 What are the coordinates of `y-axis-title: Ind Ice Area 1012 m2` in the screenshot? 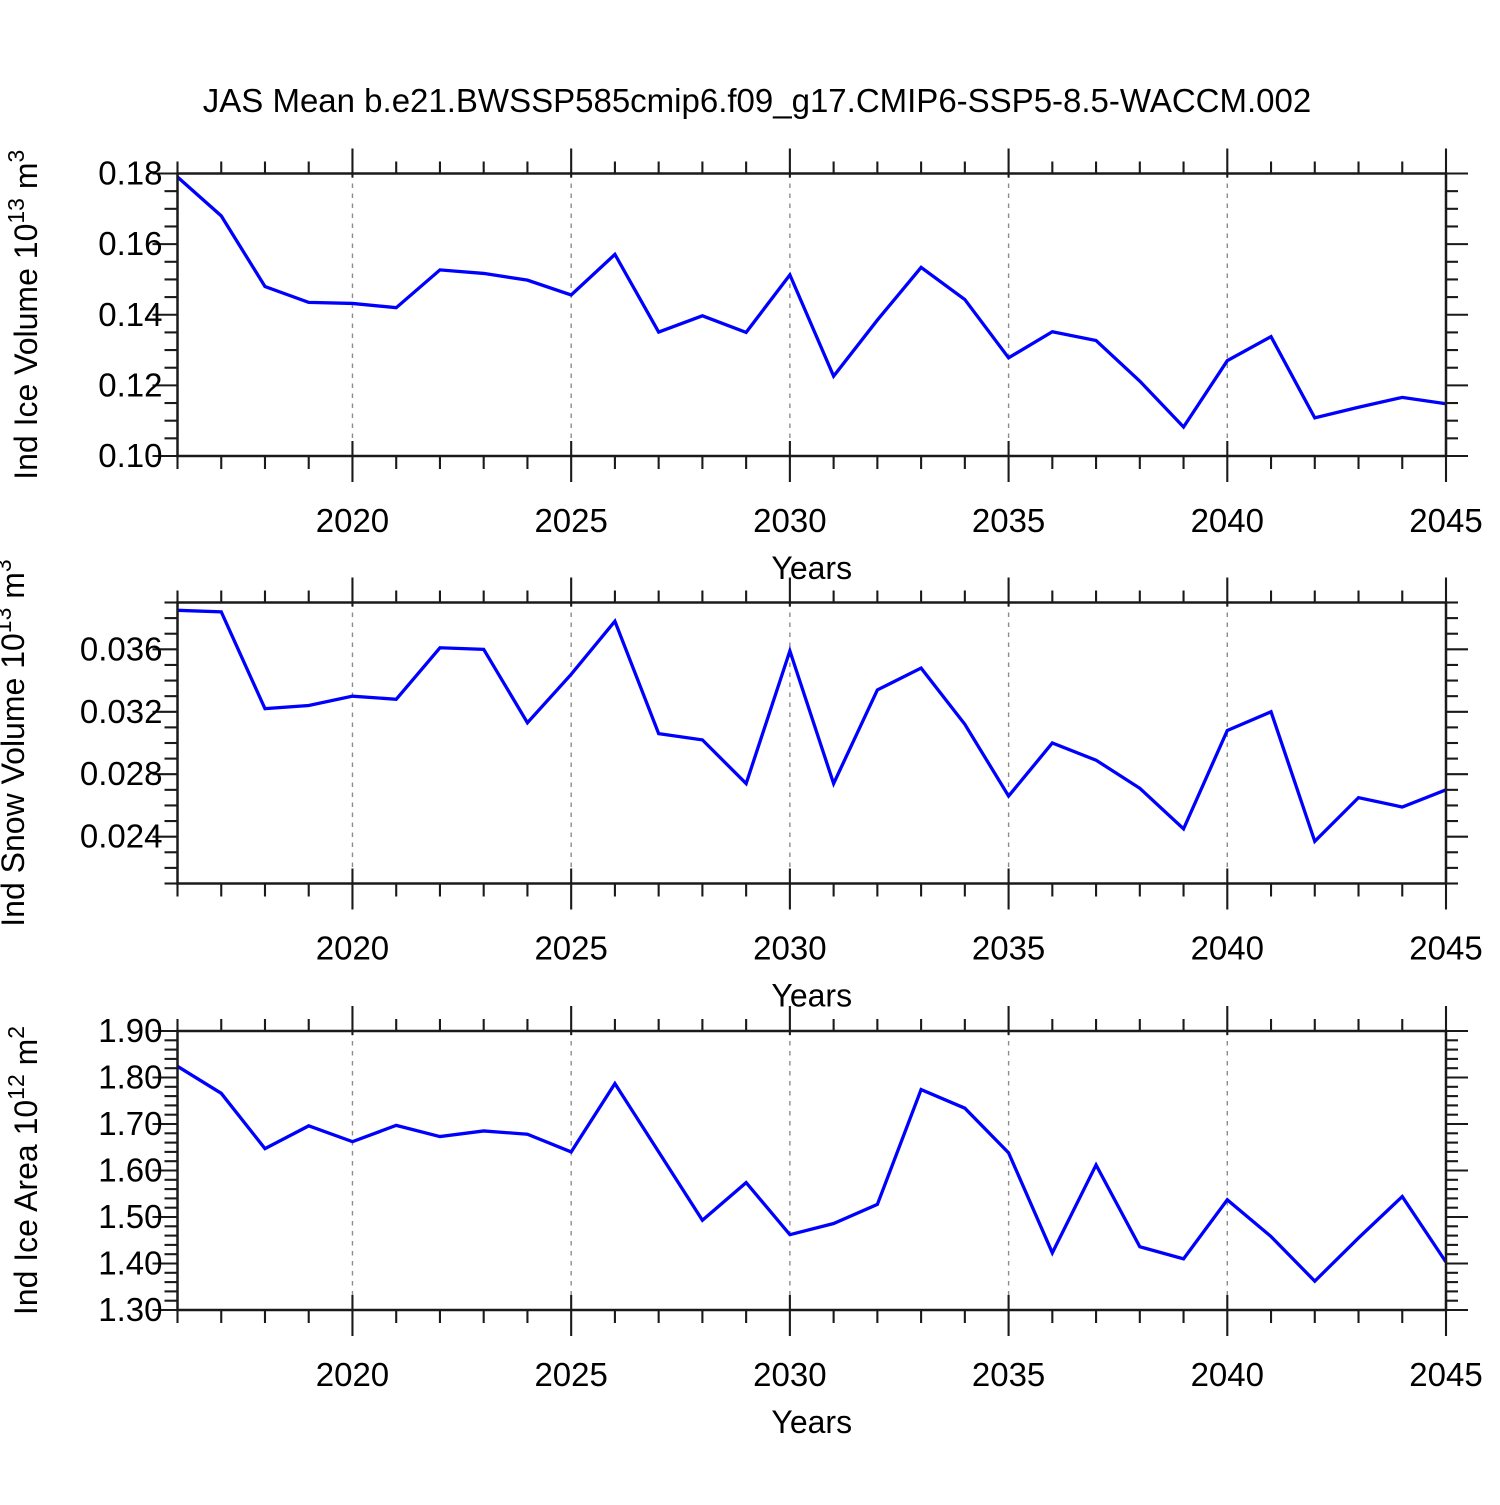 It's located at (23, 1170).